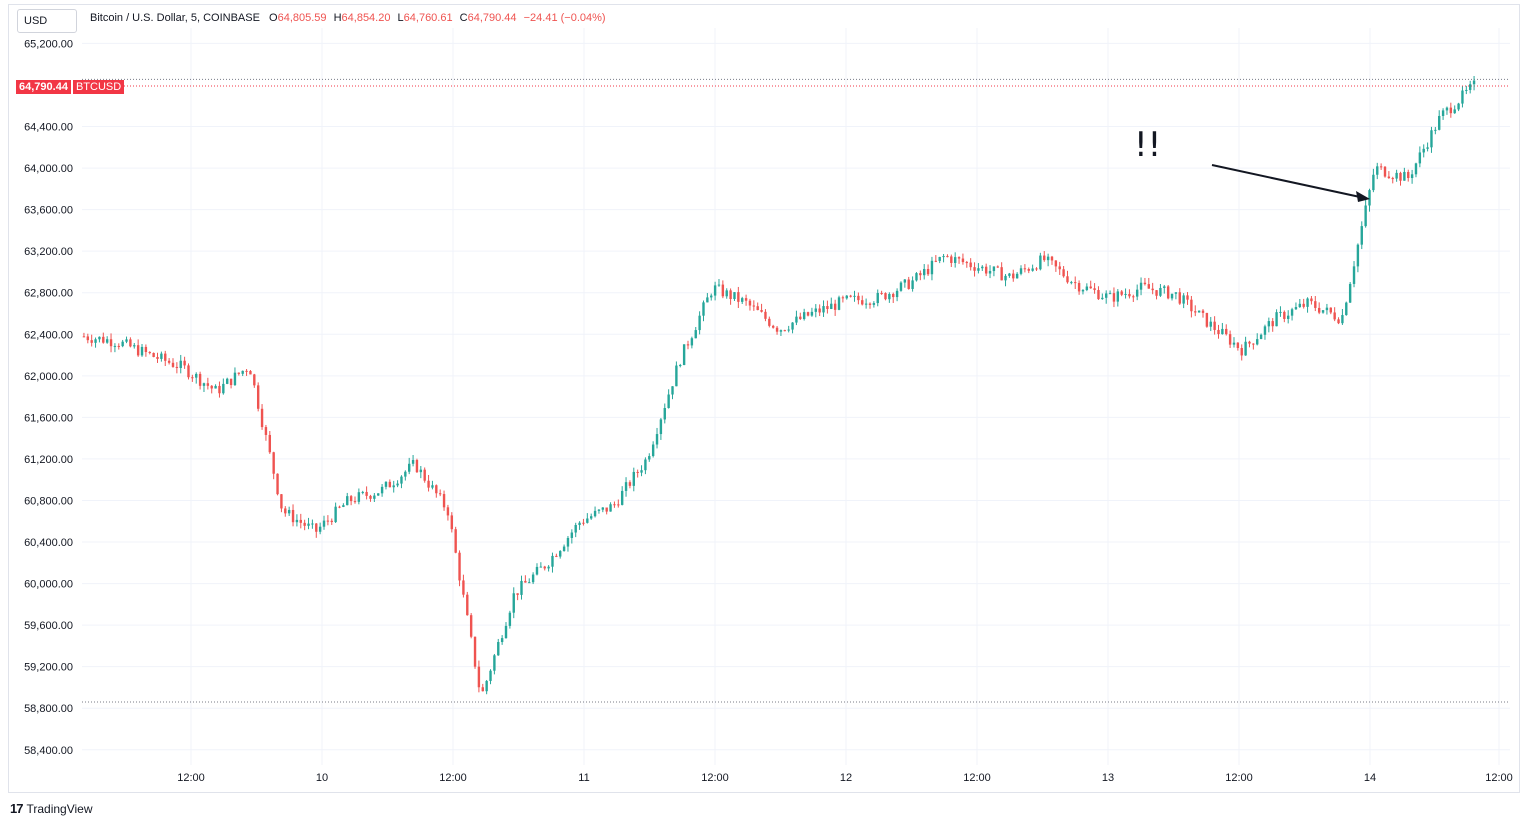  What do you see at coordinates (302, 18) in the screenshot?
I see `open-value: 64,805.59` at bounding box center [302, 18].